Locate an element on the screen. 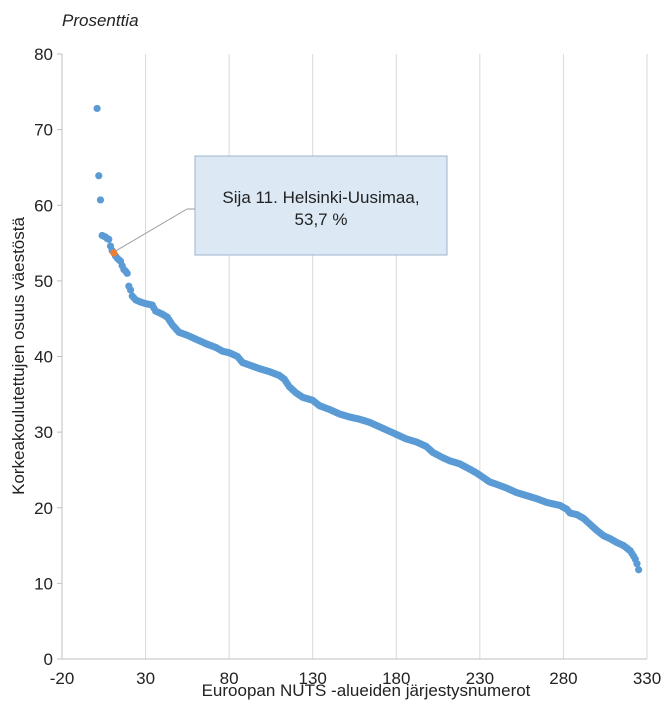 This screenshot has height=726, width=667. y-tick-label: 20 is located at coordinates (43, 508).